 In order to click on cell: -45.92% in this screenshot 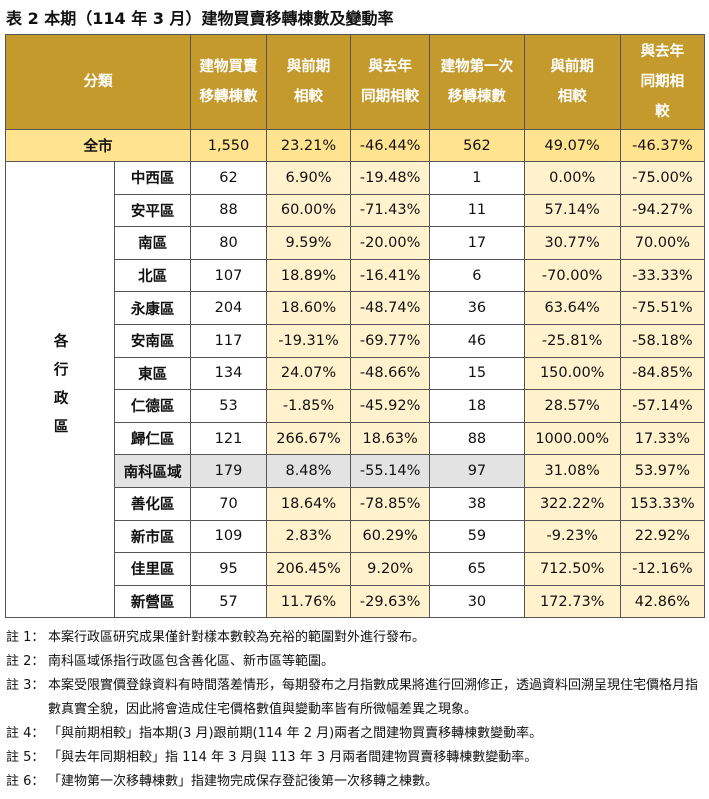, I will do `click(390, 406)`.